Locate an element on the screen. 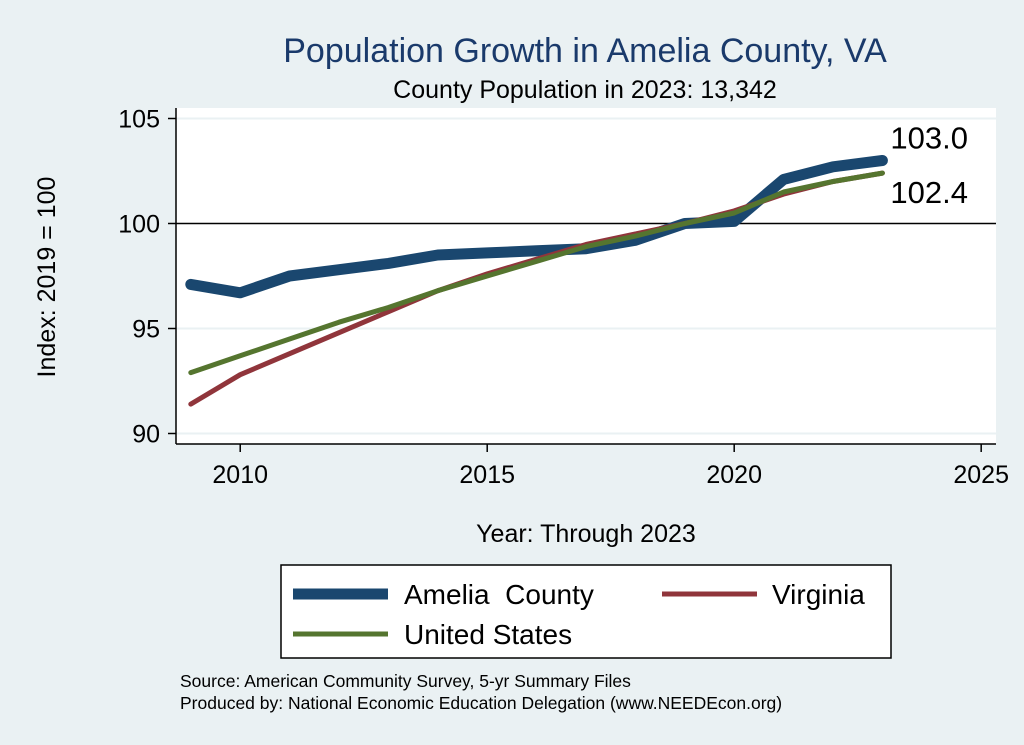 This screenshot has height=745, width=1024. y-tick-label-3: 105 is located at coordinates (139, 120).